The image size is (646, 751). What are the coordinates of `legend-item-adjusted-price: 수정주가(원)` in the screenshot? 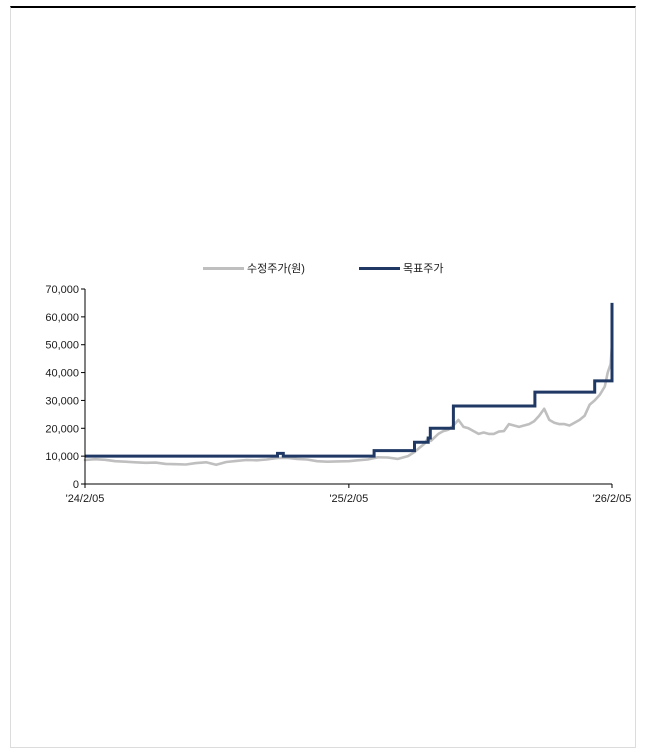 It's located at (254, 268).